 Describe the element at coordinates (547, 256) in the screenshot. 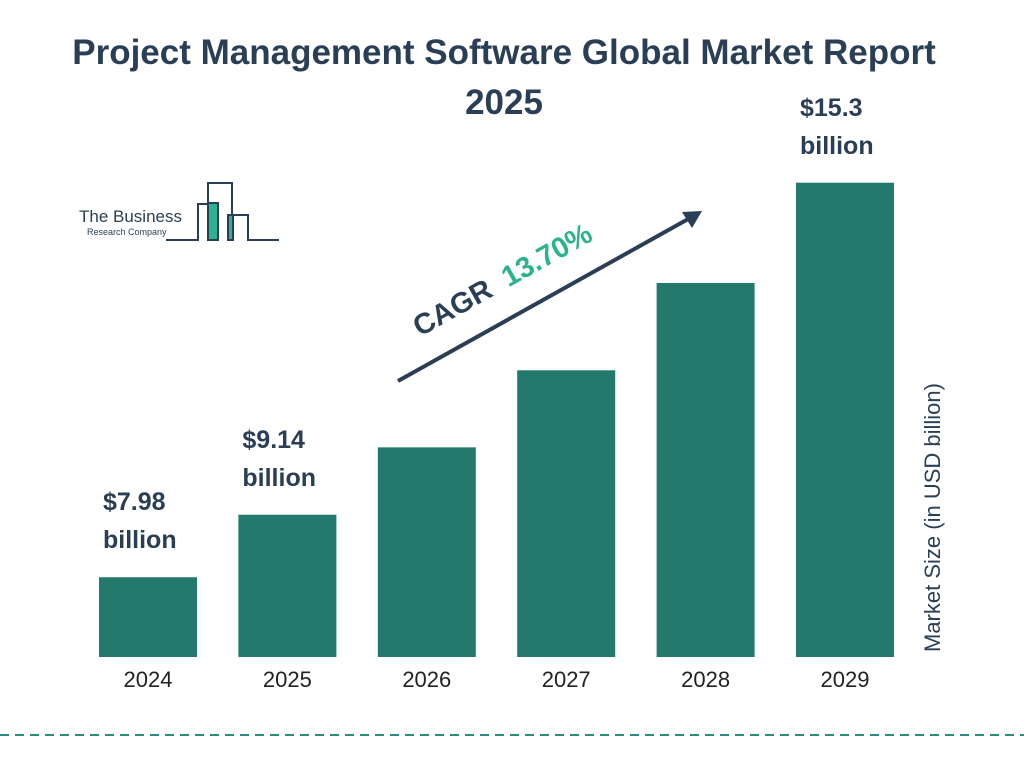

I see `cagr-value: 13.70%` at that location.